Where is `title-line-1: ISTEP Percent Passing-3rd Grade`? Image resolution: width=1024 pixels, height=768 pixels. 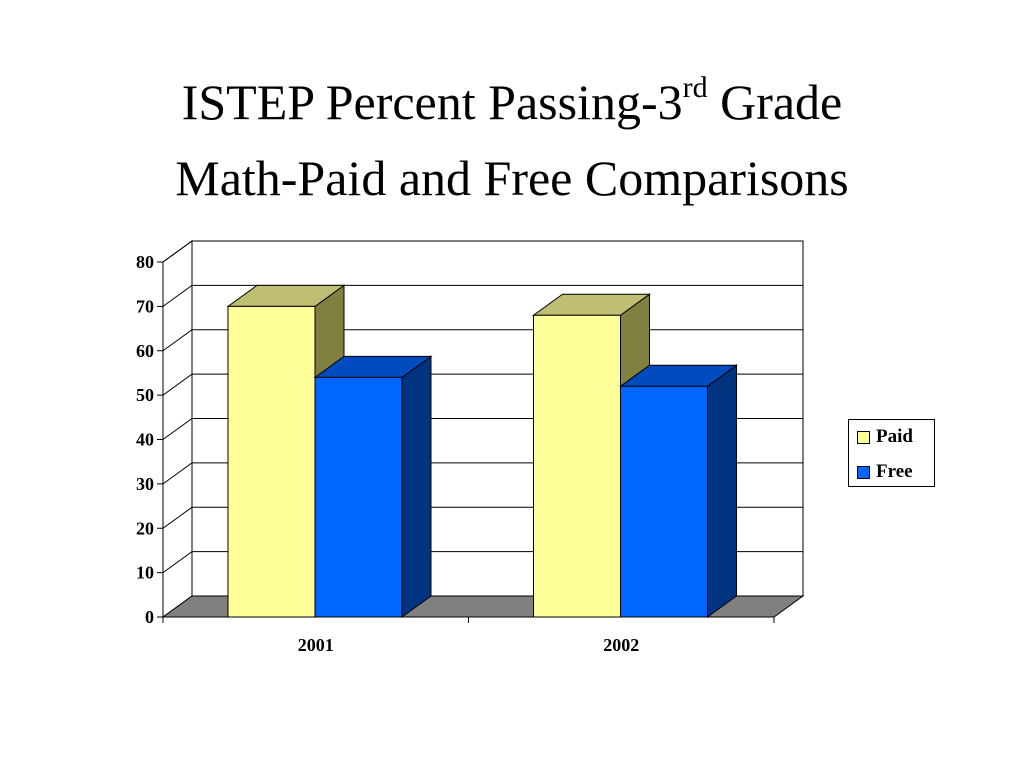 title-line-1: ISTEP Percent Passing-3rd Grade is located at coordinates (512, 101).